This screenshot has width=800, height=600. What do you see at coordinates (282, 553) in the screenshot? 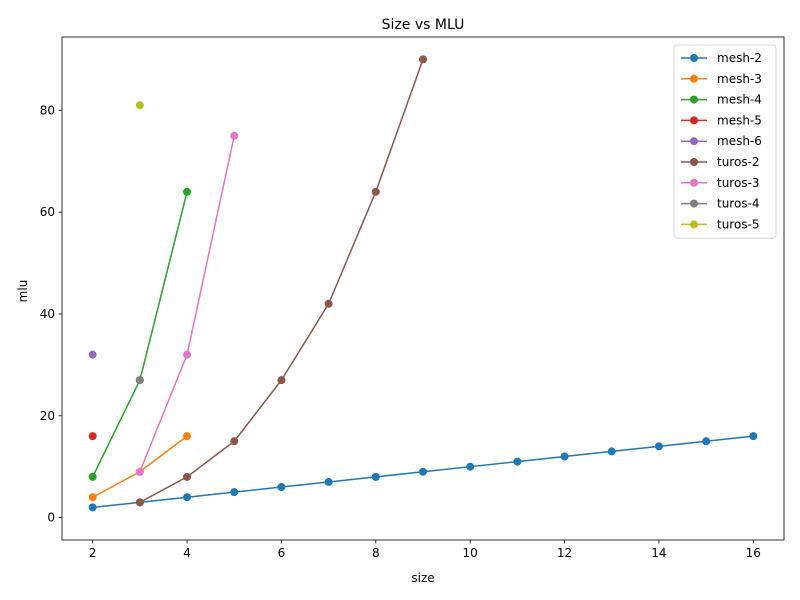
I see `x-tick-label: 6` at bounding box center [282, 553].